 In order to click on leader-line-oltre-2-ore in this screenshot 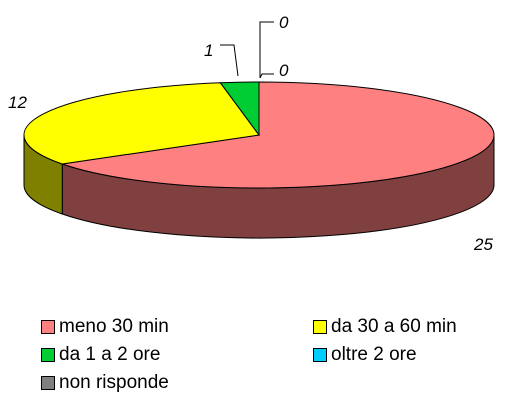, I will do `click(266, 49)`.